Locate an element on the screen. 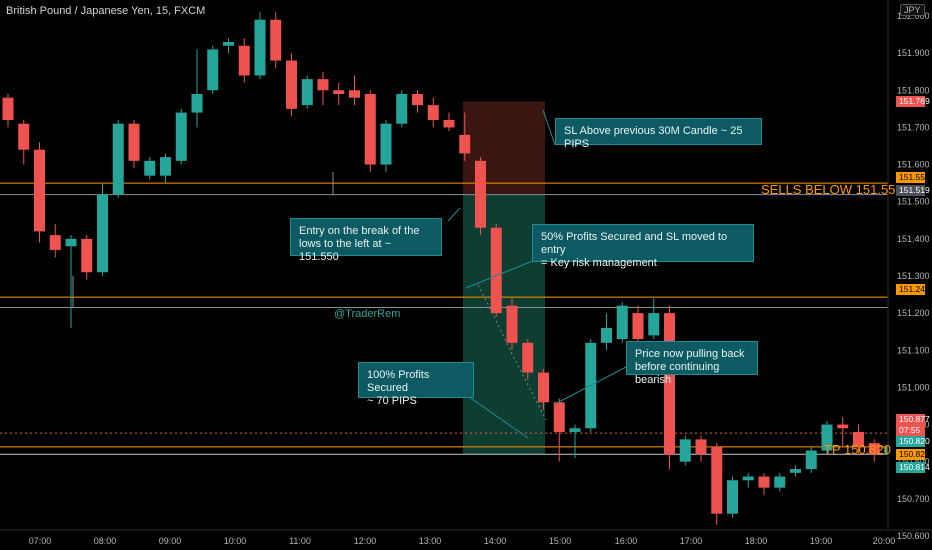 This screenshot has width=932, height=550. y-tick-label: 151.700 is located at coordinates (913, 127).